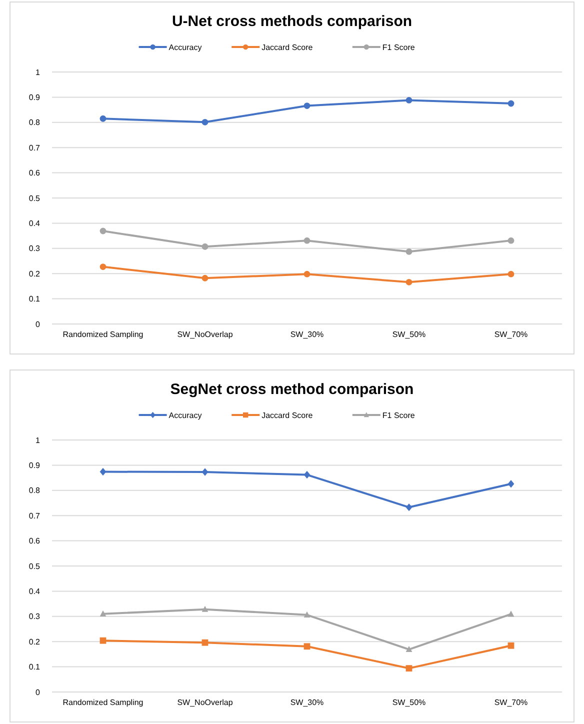 The width and height of the screenshot is (584, 724). Describe the element at coordinates (292, 21) in the screenshot. I see `chart-title: U-Net cross methods comparison` at that location.